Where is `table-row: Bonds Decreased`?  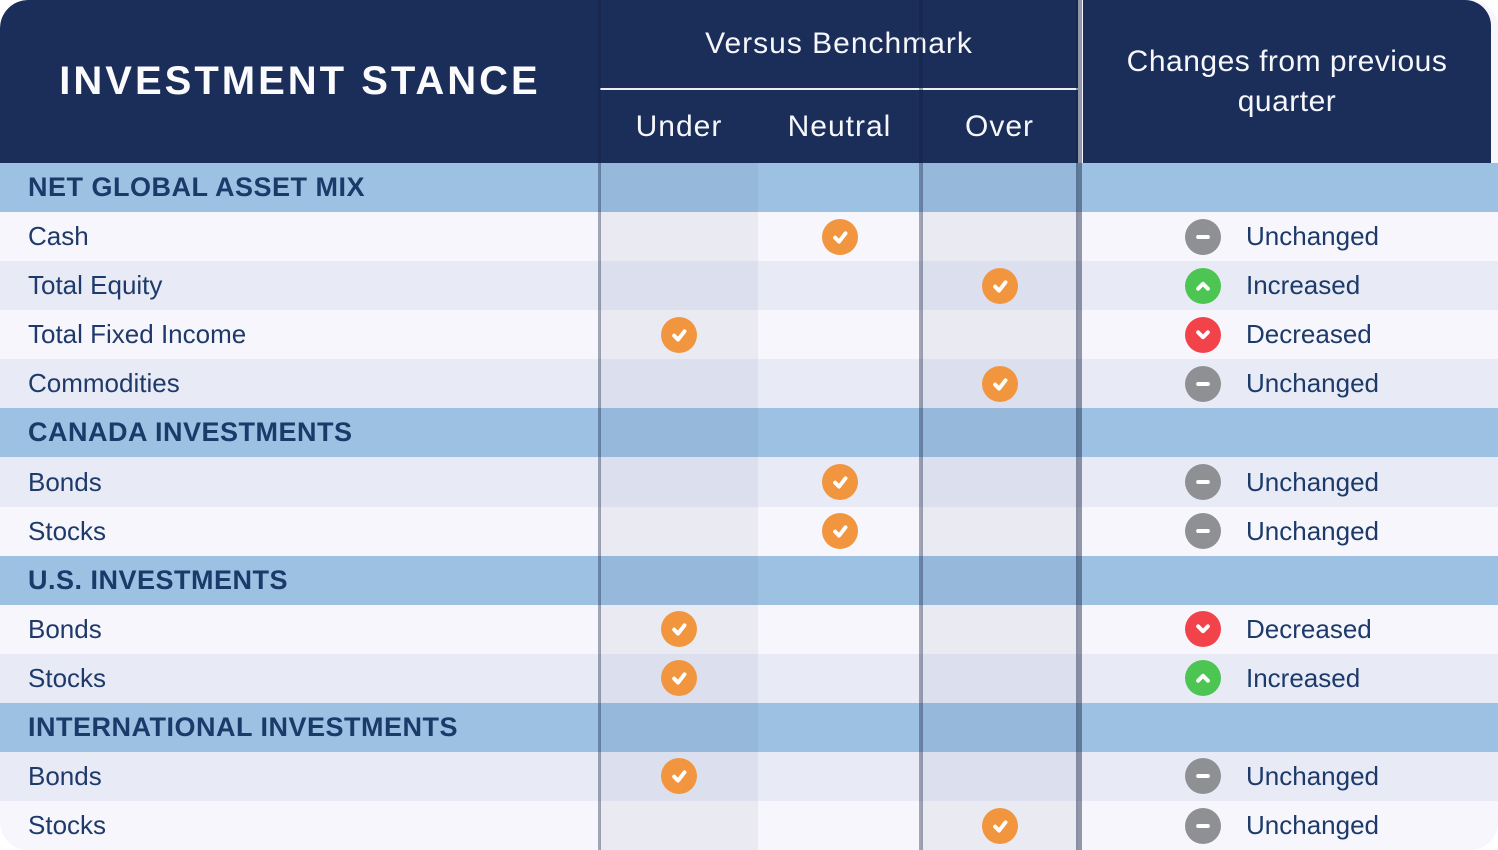
table-row: Bonds Decreased is located at coordinates (749, 629).